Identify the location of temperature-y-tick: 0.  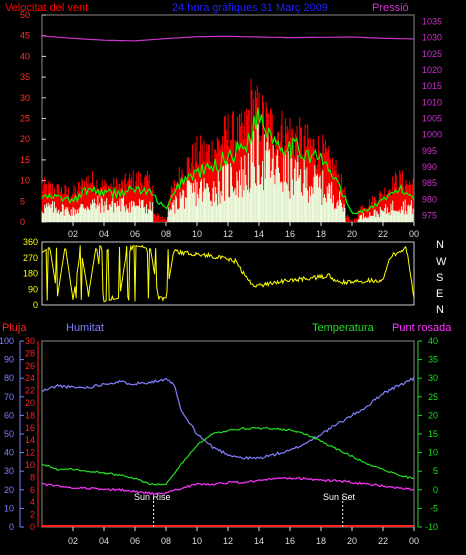
(435, 490).